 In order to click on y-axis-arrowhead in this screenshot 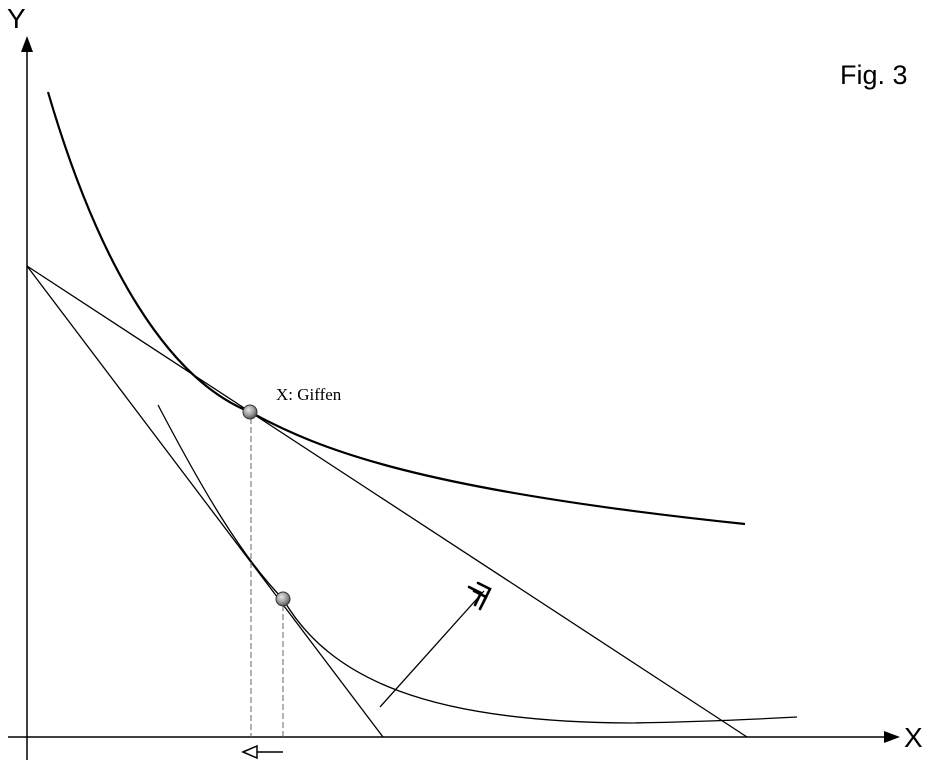, I will do `click(27, 44)`.